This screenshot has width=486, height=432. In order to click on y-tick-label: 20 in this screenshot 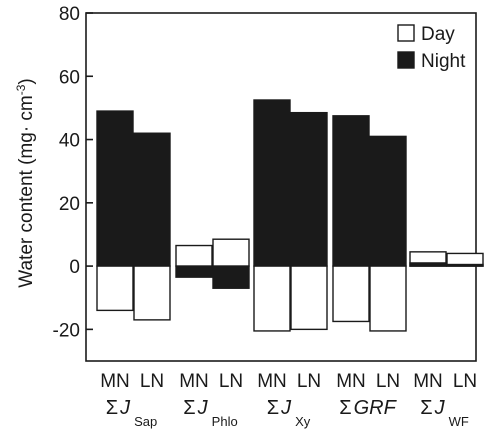, I will do `click(69, 204)`.